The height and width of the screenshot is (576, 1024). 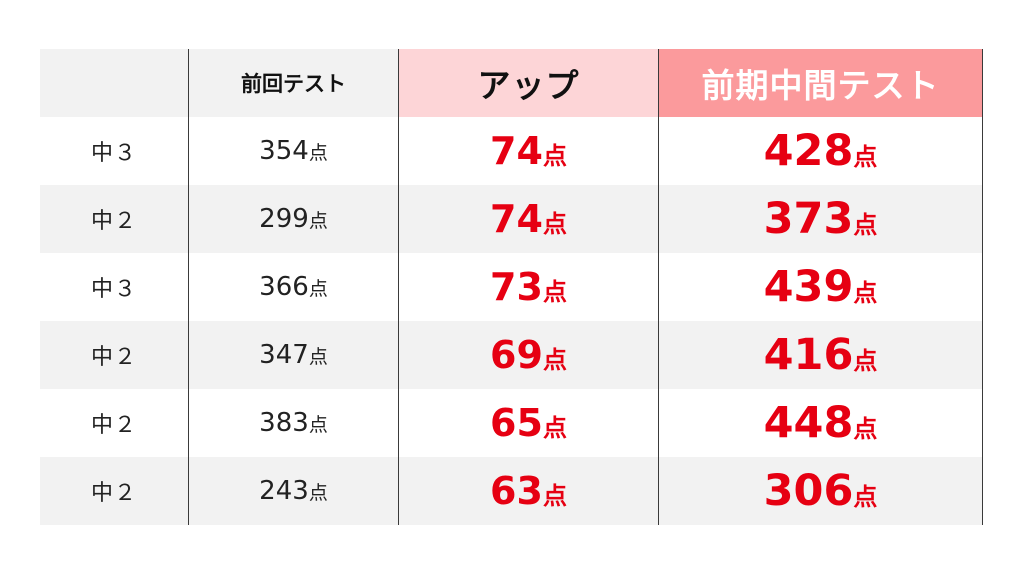 I want to click on increase-score: 69, so click(x=516, y=355).